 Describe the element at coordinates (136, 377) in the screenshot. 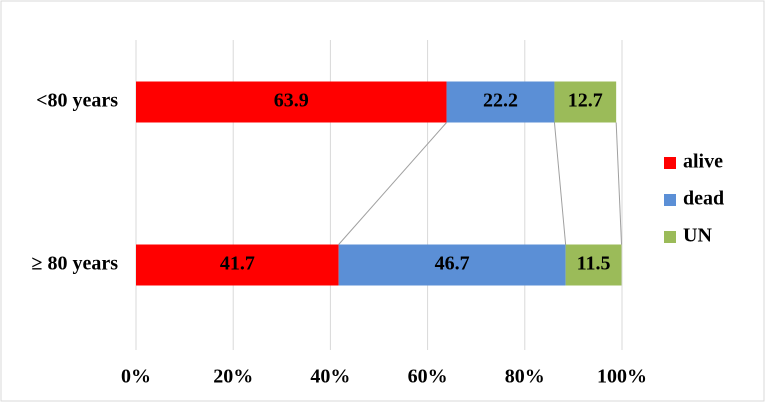

I see `x-tick-label: 0%` at that location.